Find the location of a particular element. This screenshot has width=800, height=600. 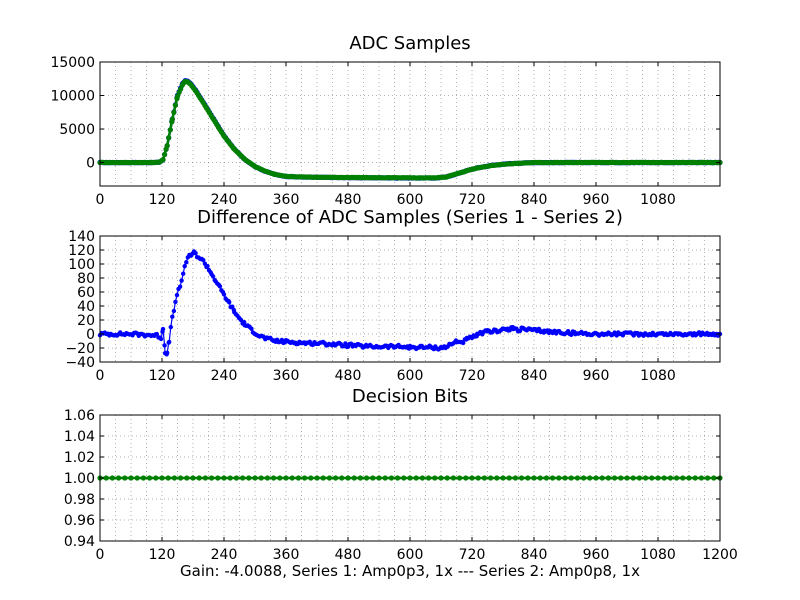

y-tick-label: 5000 is located at coordinates (77, 130).